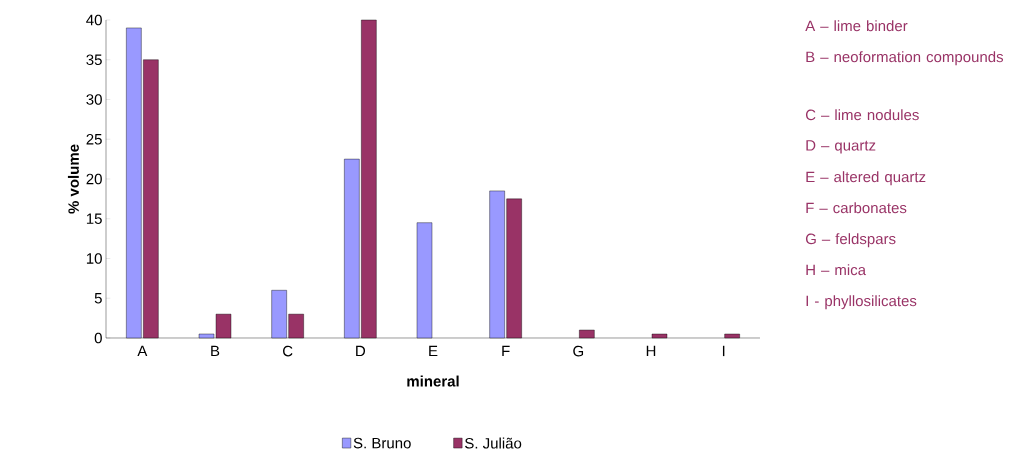  I want to click on x-tick-label: G, so click(578, 351).